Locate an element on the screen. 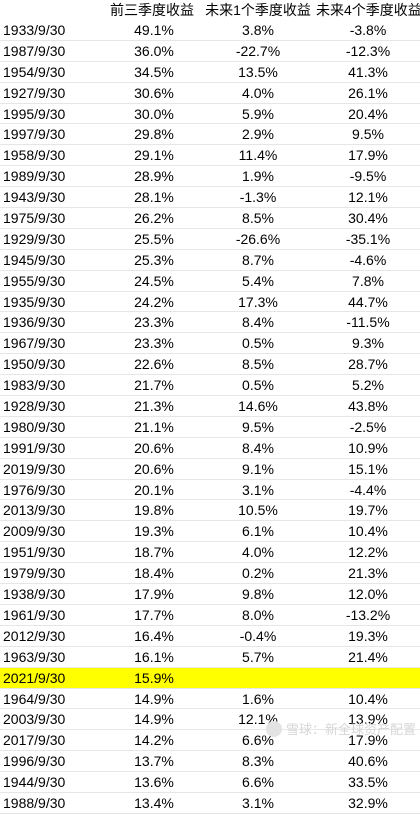 This screenshot has height=814, width=420. row-next1-return: 1.6% is located at coordinates (258, 698).